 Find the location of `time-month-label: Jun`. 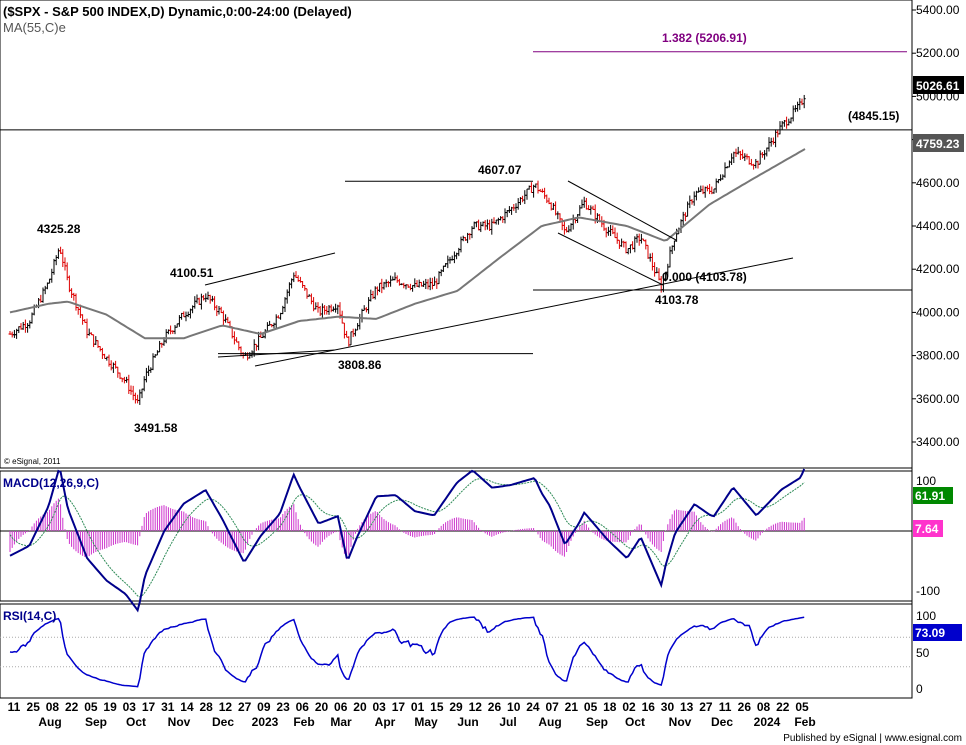

time-month-label: Jun is located at coordinates (467, 722).